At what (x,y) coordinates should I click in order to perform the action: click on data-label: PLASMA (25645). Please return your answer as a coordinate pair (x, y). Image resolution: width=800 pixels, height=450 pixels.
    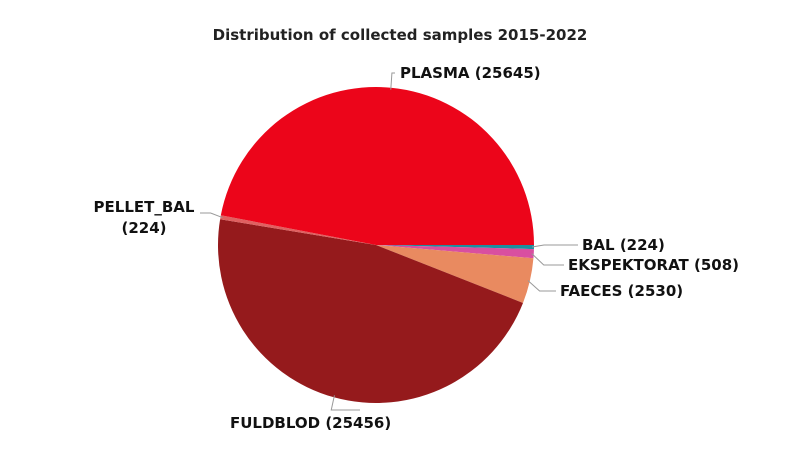
    Looking at the image, I should click on (470, 73).